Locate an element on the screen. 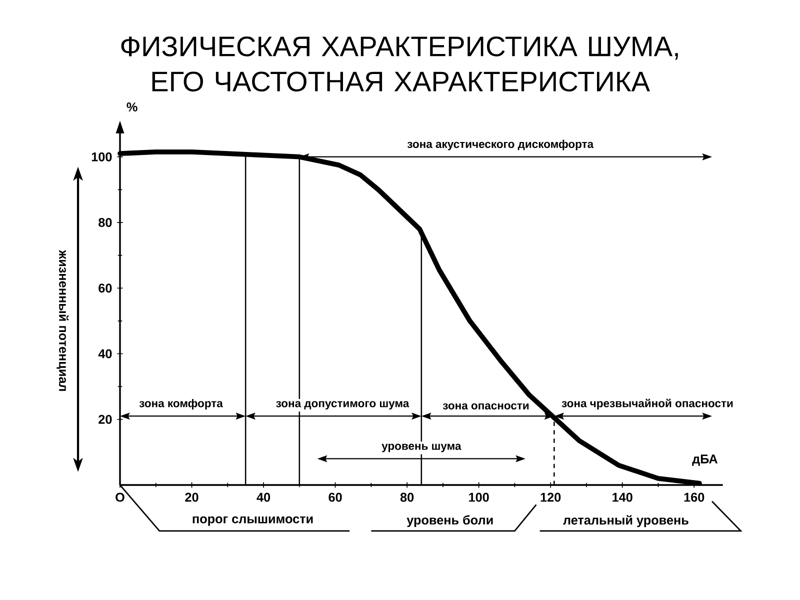 This screenshot has height=600, width=800. y-axis-title: % is located at coordinates (132, 107).